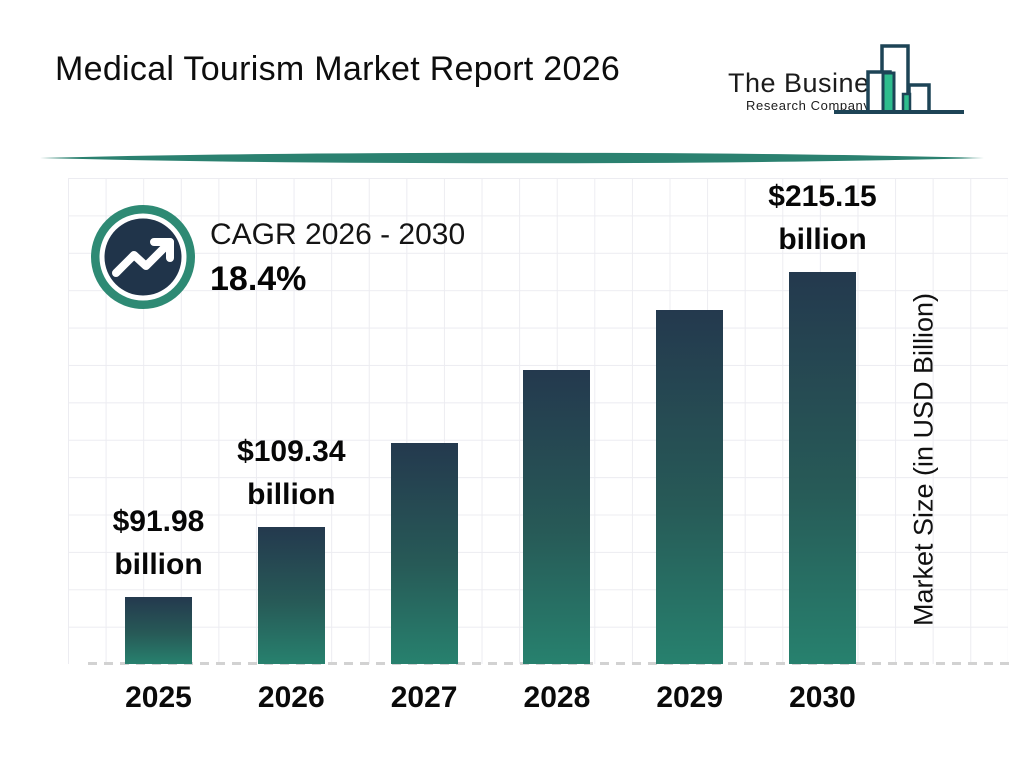  I want to click on logo-skyline-icon, so click(899, 79).